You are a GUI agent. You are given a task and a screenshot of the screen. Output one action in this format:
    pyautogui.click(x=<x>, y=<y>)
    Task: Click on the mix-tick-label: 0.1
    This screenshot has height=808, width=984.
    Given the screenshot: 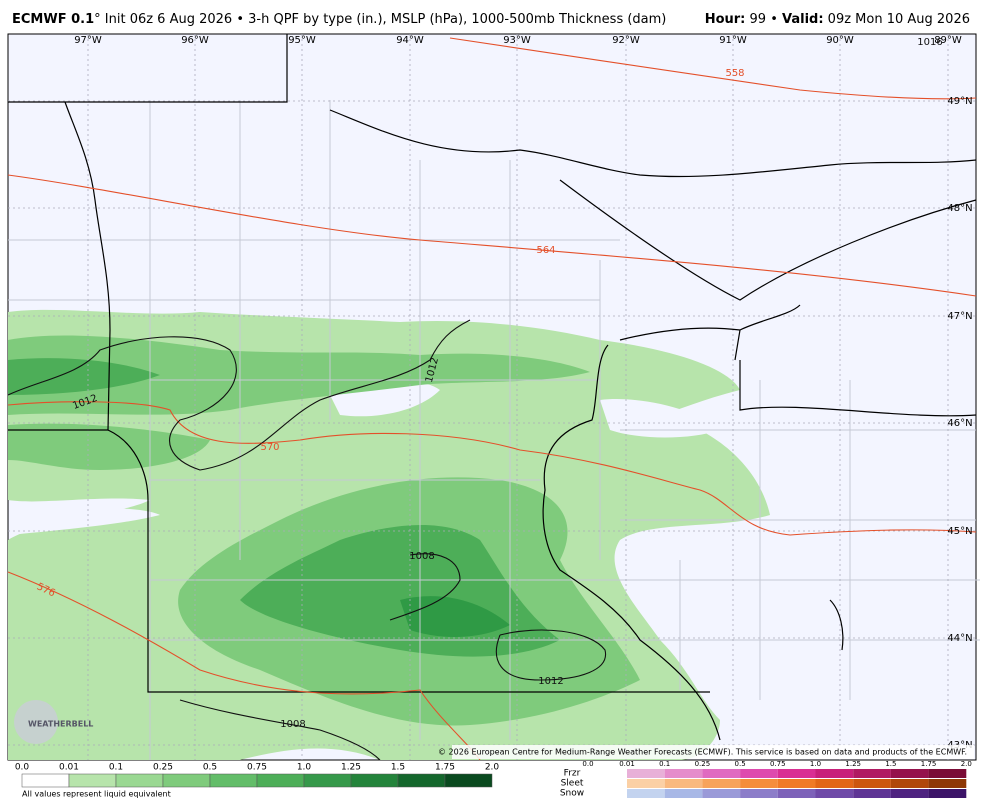 What is the action you would take?
    pyautogui.click(x=664, y=764)
    